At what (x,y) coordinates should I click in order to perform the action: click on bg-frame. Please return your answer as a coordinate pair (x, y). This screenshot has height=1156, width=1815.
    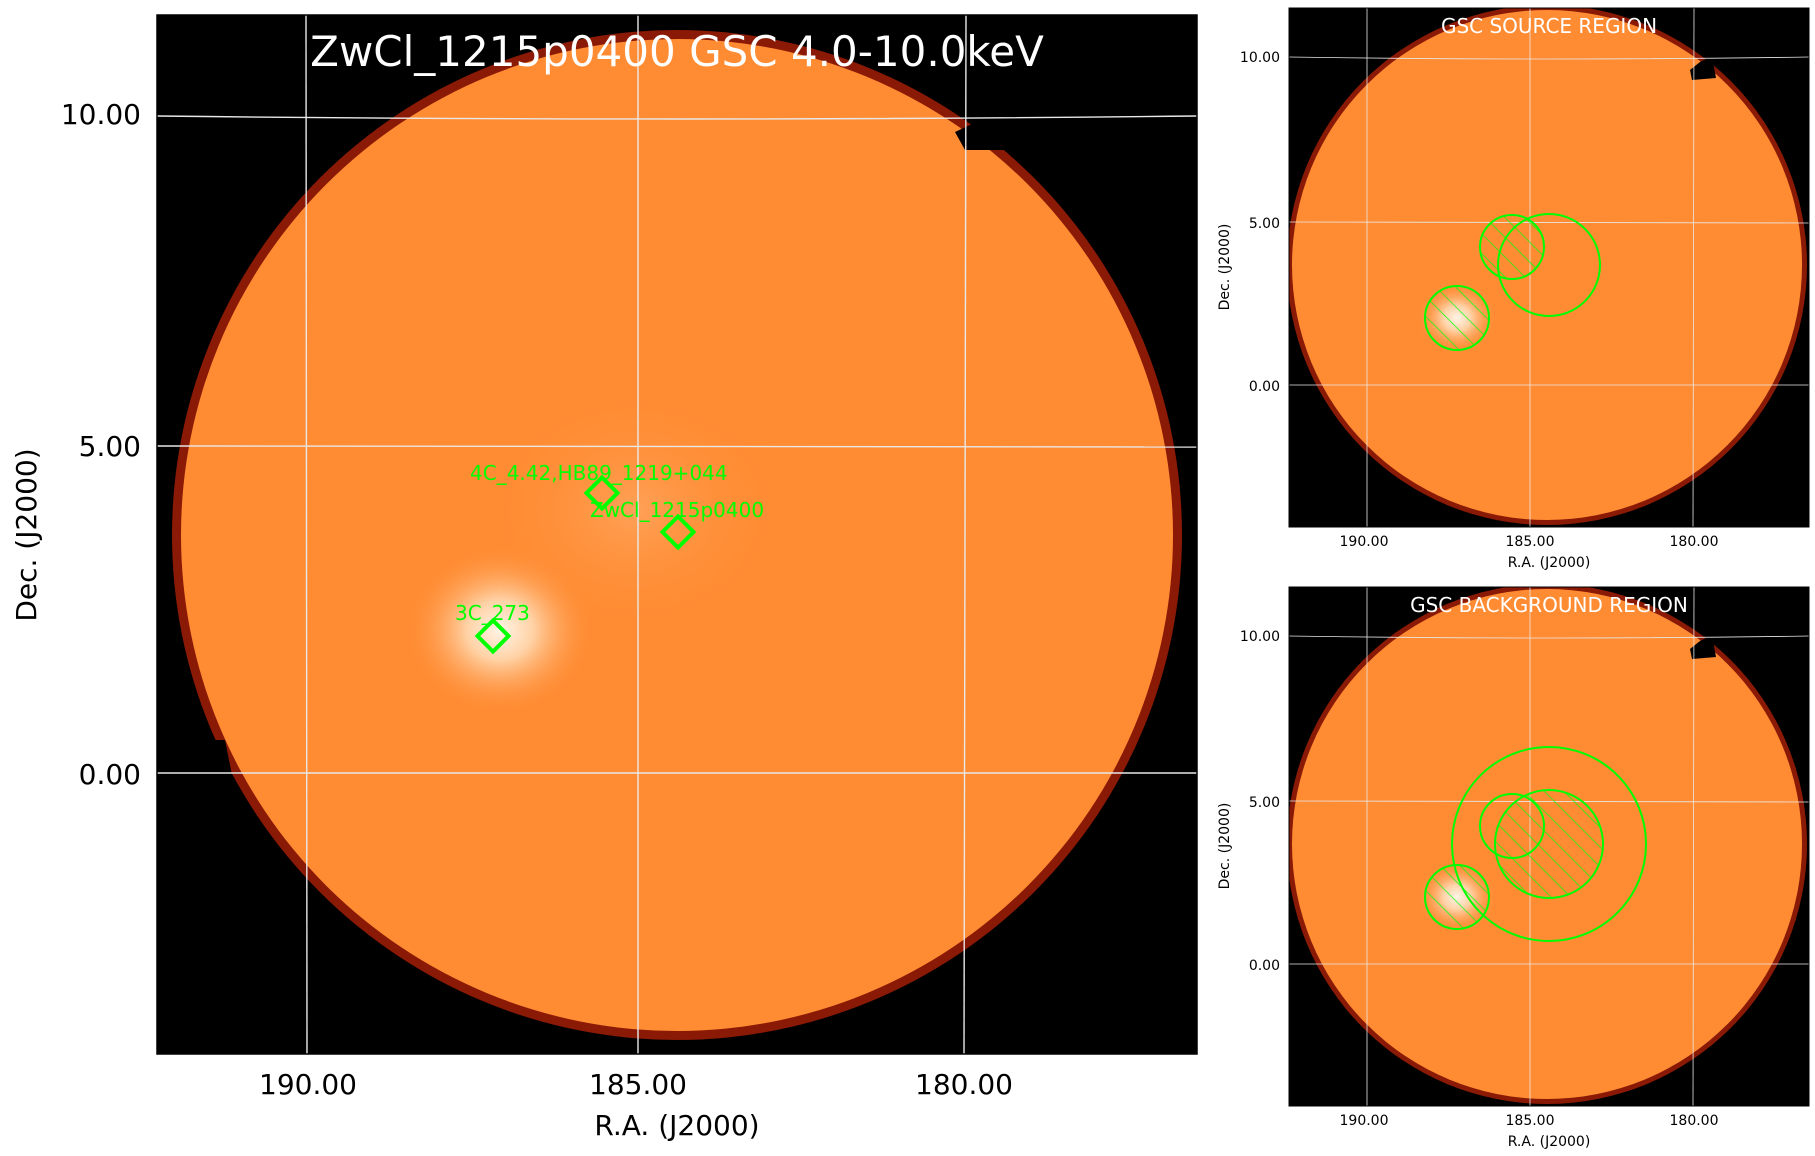
    Looking at the image, I should click on (1549, 846).